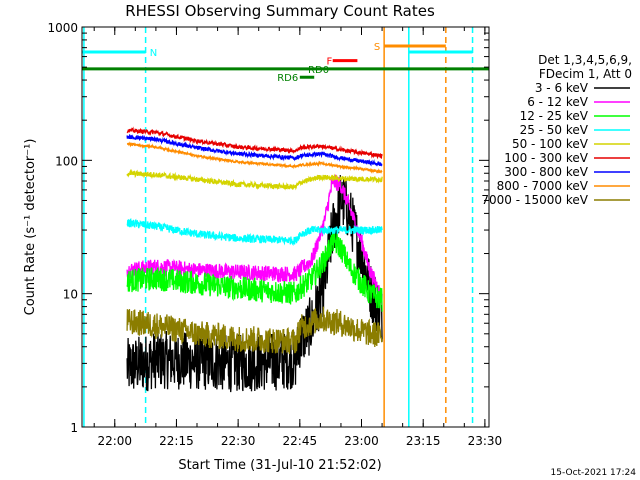 The height and width of the screenshot is (480, 640). What do you see at coordinates (550, 144) in the screenshot?
I see `legend-label-50-100-kev: 50 - 100 keV` at bounding box center [550, 144].